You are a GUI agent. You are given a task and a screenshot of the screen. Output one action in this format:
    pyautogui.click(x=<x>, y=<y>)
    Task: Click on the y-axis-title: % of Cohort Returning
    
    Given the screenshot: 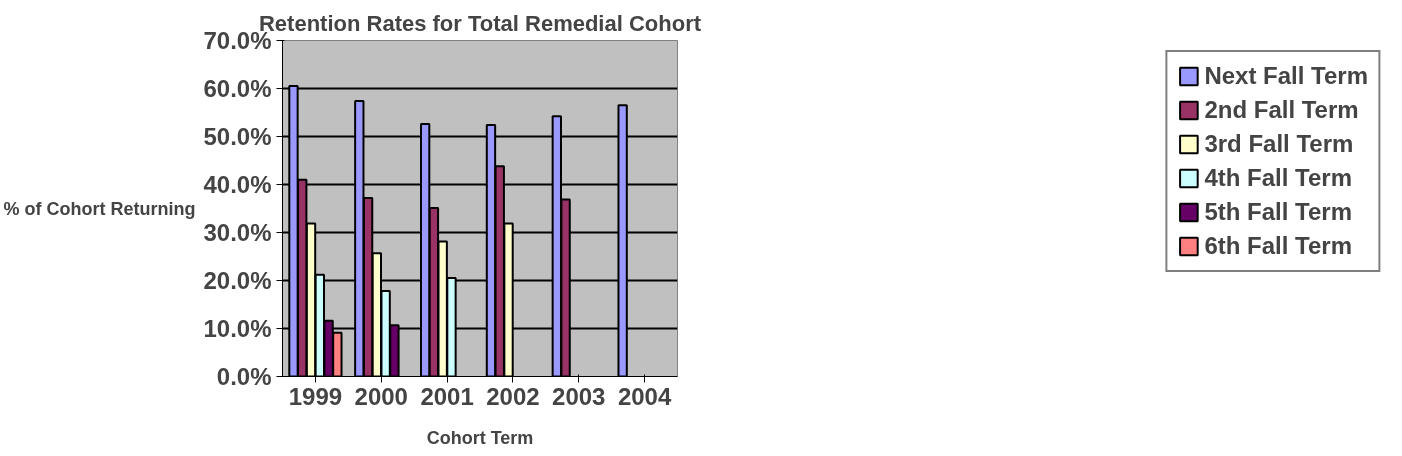 What is the action you would take?
    pyautogui.click(x=99, y=208)
    